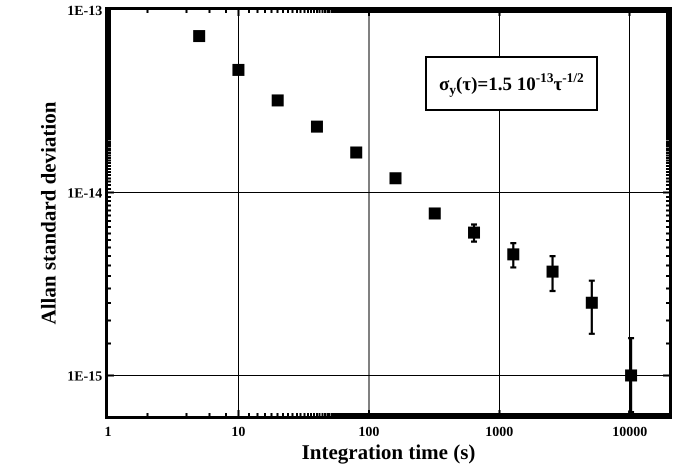 The height and width of the screenshot is (476, 674). I want to click on x-tick-label: 10000, so click(630, 432).